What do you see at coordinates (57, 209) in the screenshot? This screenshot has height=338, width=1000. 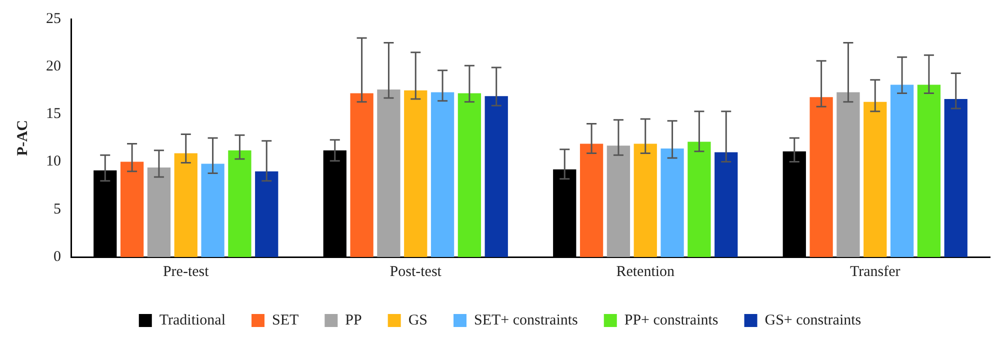 I see `y-tick-label: 5` at bounding box center [57, 209].